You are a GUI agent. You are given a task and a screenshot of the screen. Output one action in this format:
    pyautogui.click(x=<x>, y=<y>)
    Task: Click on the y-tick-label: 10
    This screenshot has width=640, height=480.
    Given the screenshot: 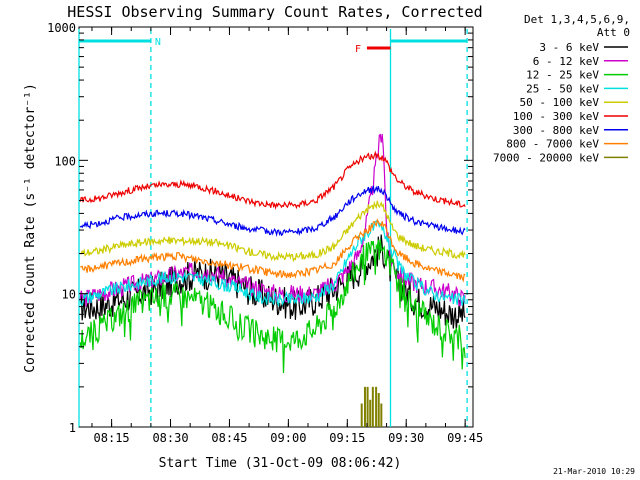 What is the action you would take?
    pyautogui.click(x=69, y=295)
    